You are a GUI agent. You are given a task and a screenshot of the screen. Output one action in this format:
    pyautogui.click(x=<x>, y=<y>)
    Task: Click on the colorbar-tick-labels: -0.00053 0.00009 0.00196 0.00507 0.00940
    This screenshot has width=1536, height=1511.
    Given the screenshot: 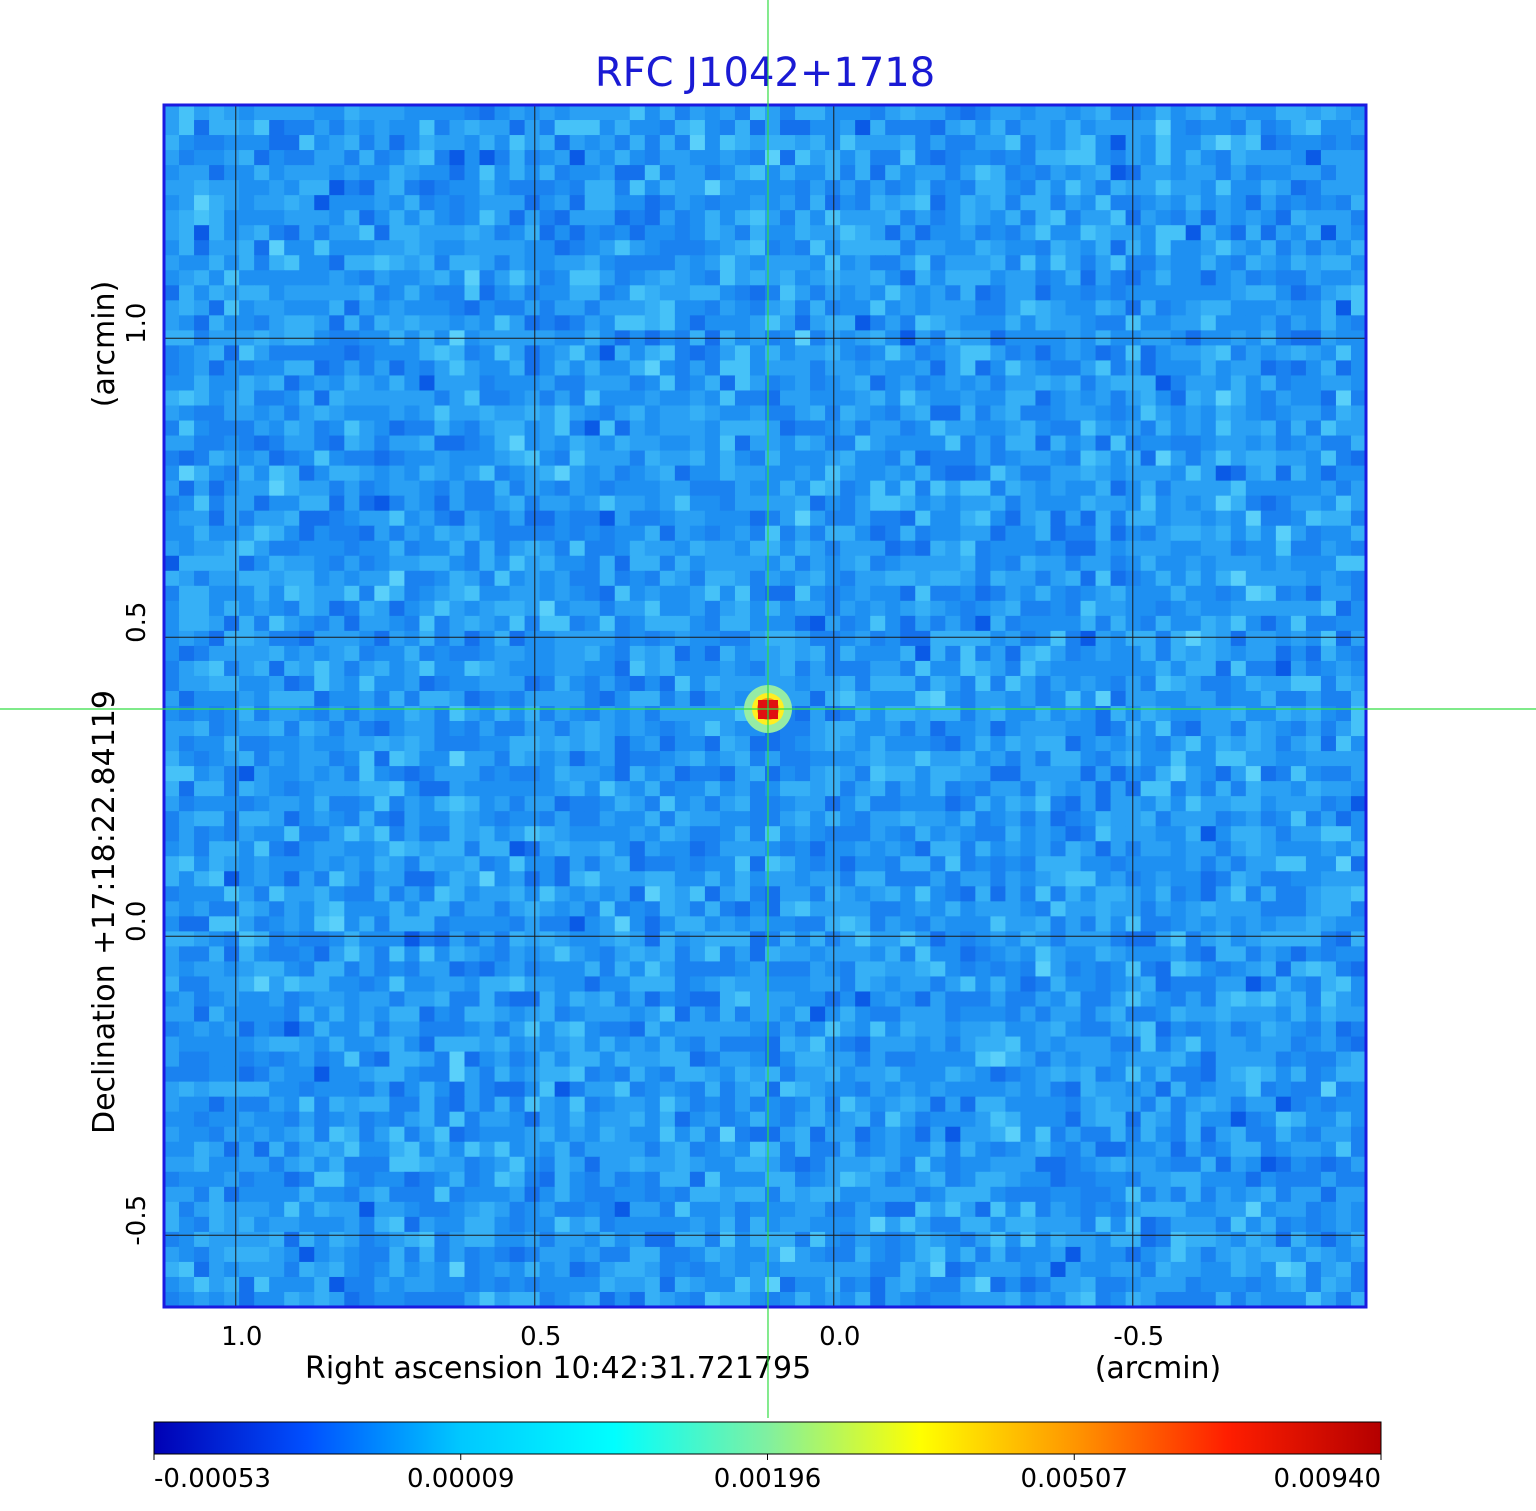 What is the action you would take?
    pyautogui.click(x=767, y=1474)
    